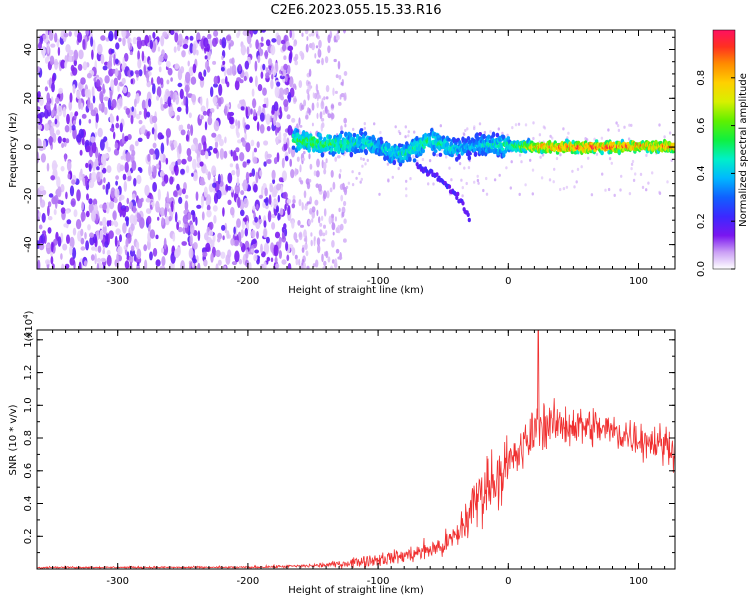 The height and width of the screenshot is (604, 750). What do you see at coordinates (248, 581) in the screenshot?
I see `x-tick-label: -200` at bounding box center [248, 581].